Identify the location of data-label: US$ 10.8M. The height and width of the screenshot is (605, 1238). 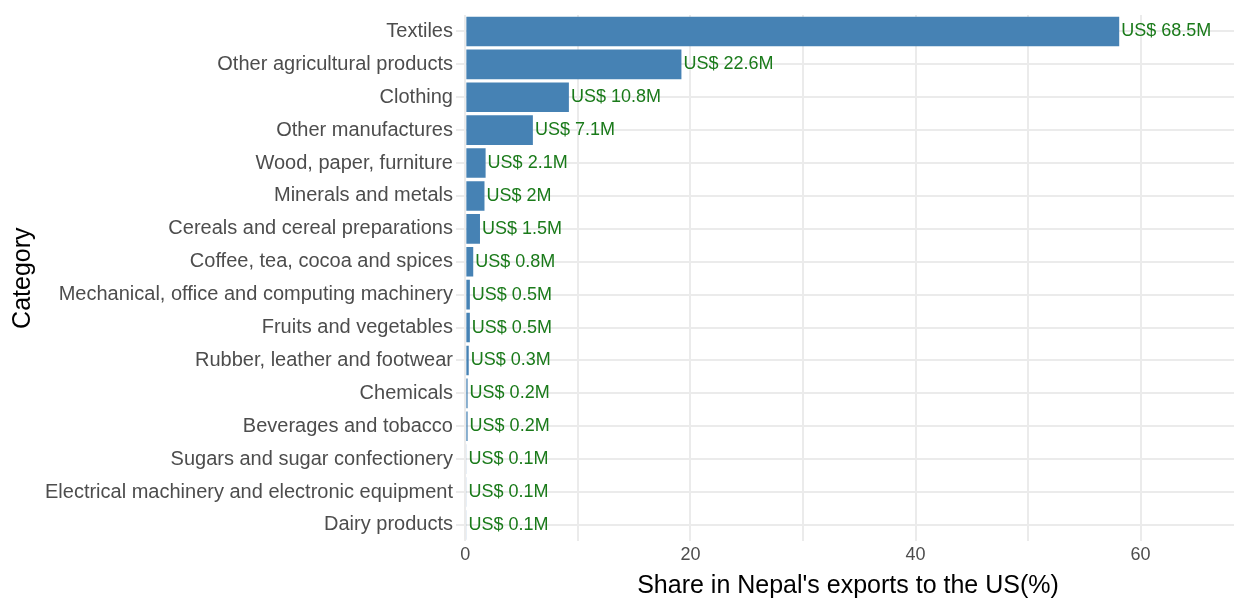
(615, 96).